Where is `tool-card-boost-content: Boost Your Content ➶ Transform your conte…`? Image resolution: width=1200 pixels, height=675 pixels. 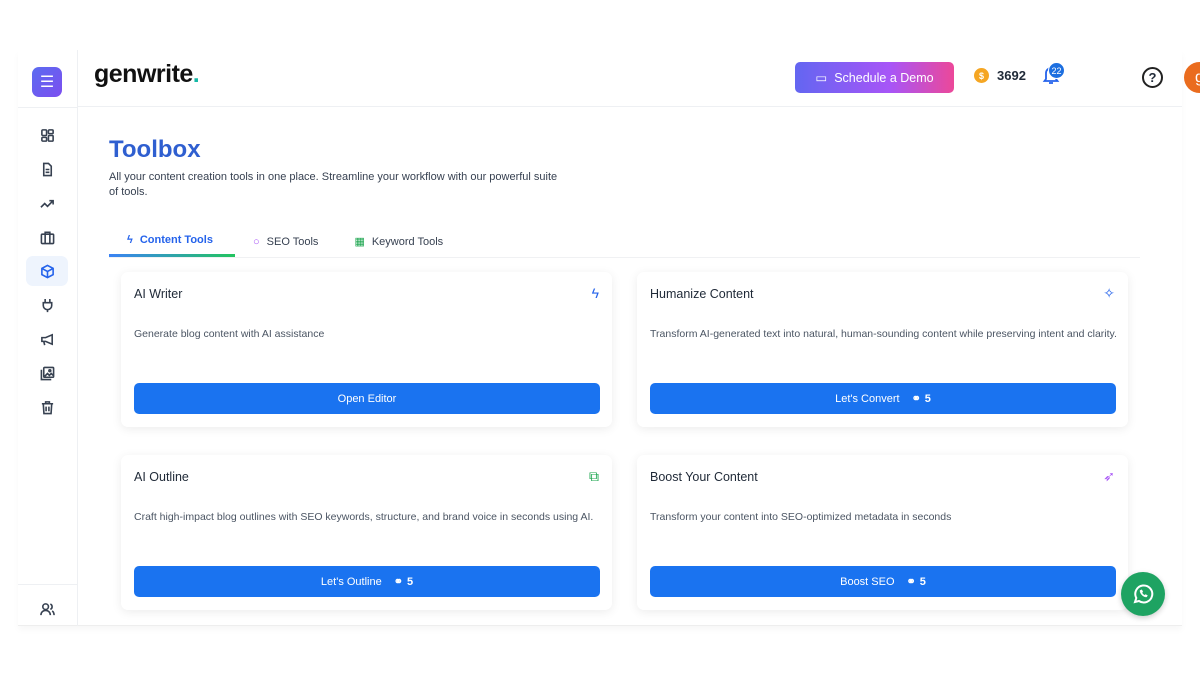
tool-card-boost-content: Boost Your Content ➶ Transform your conte… is located at coordinates (882, 532).